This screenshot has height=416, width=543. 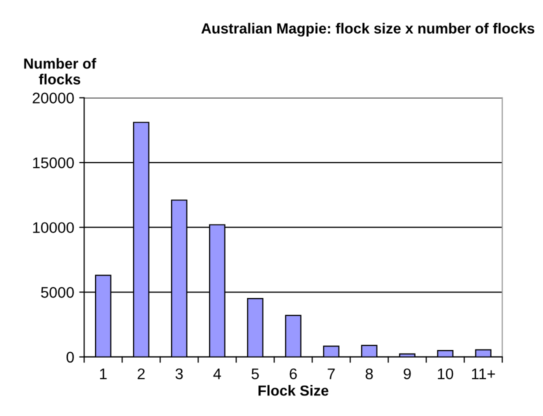 I want to click on x-tick-label: 11+, so click(x=483, y=374).